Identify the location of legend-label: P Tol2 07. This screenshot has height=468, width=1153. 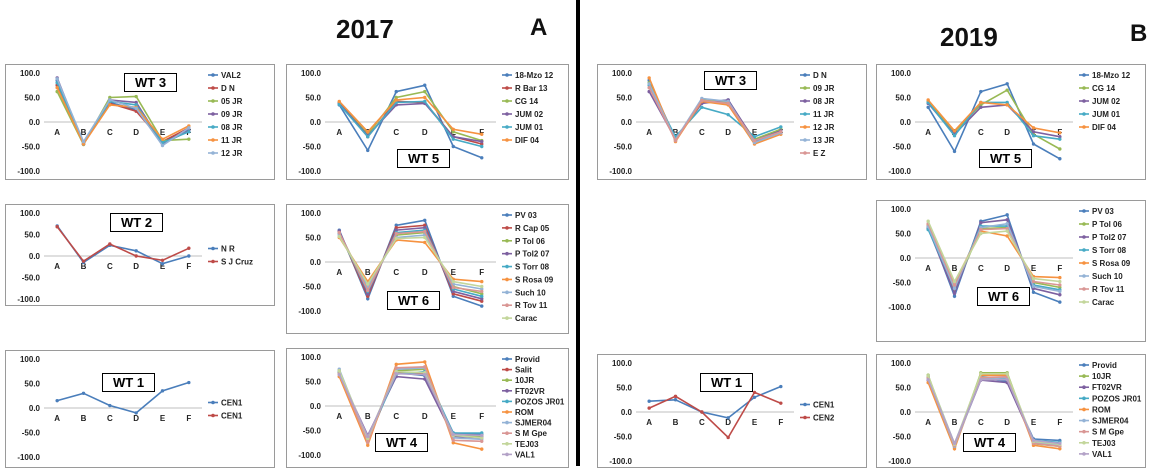
(1109, 237).